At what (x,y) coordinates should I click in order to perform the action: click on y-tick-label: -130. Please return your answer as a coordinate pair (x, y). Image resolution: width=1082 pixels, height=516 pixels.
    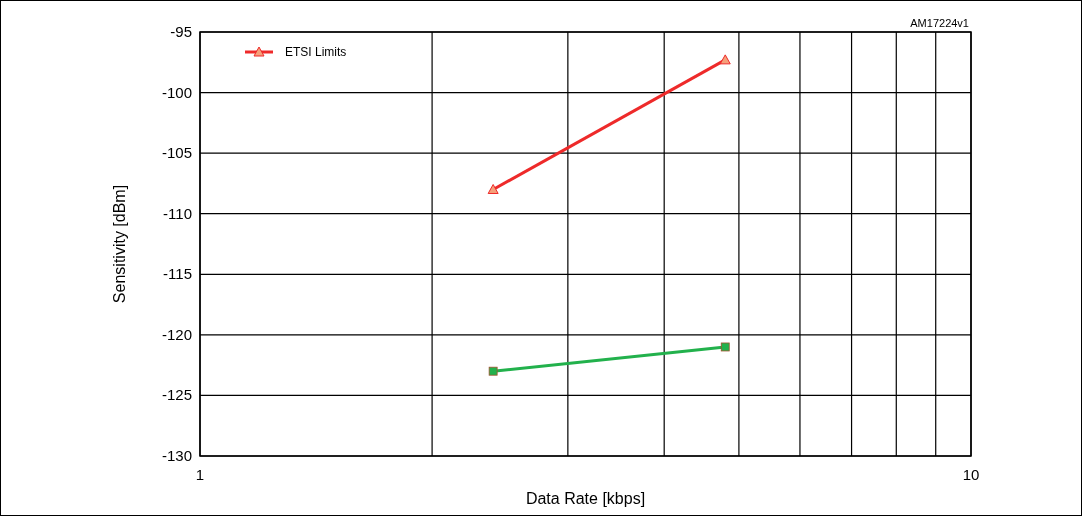
    Looking at the image, I should click on (176, 455).